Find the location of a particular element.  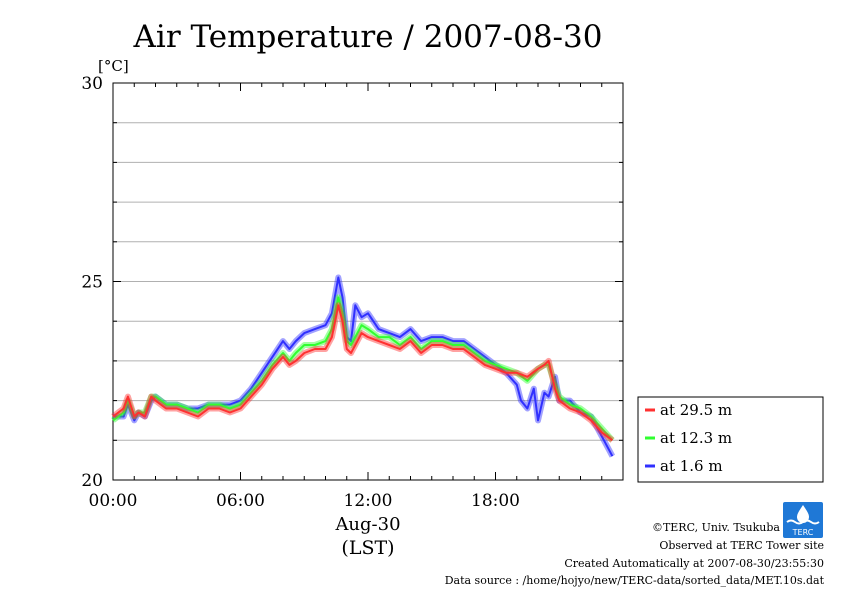

x-tick-labels: 00:00 06:00 12:00 18:00 is located at coordinates (305, 501).